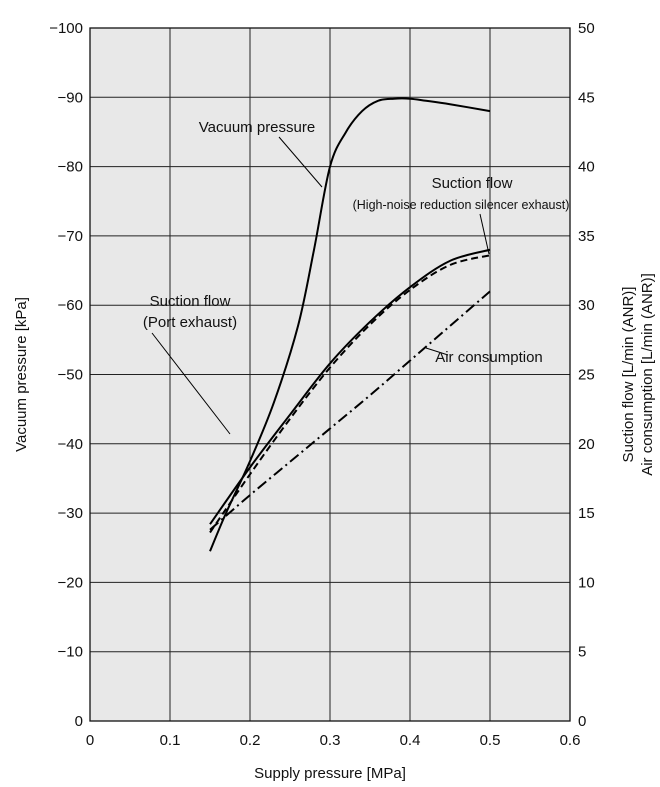 Image resolution: width=660 pixels, height=787 pixels. Describe the element at coordinates (66, 28) in the screenshot. I see `y-tick-label: −100` at that location.